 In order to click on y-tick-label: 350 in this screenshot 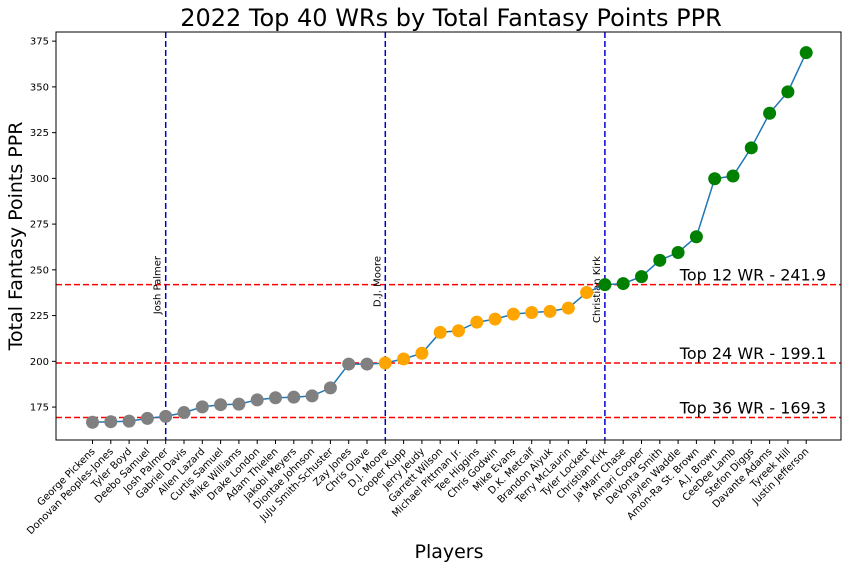, I will do `click(39, 87)`.